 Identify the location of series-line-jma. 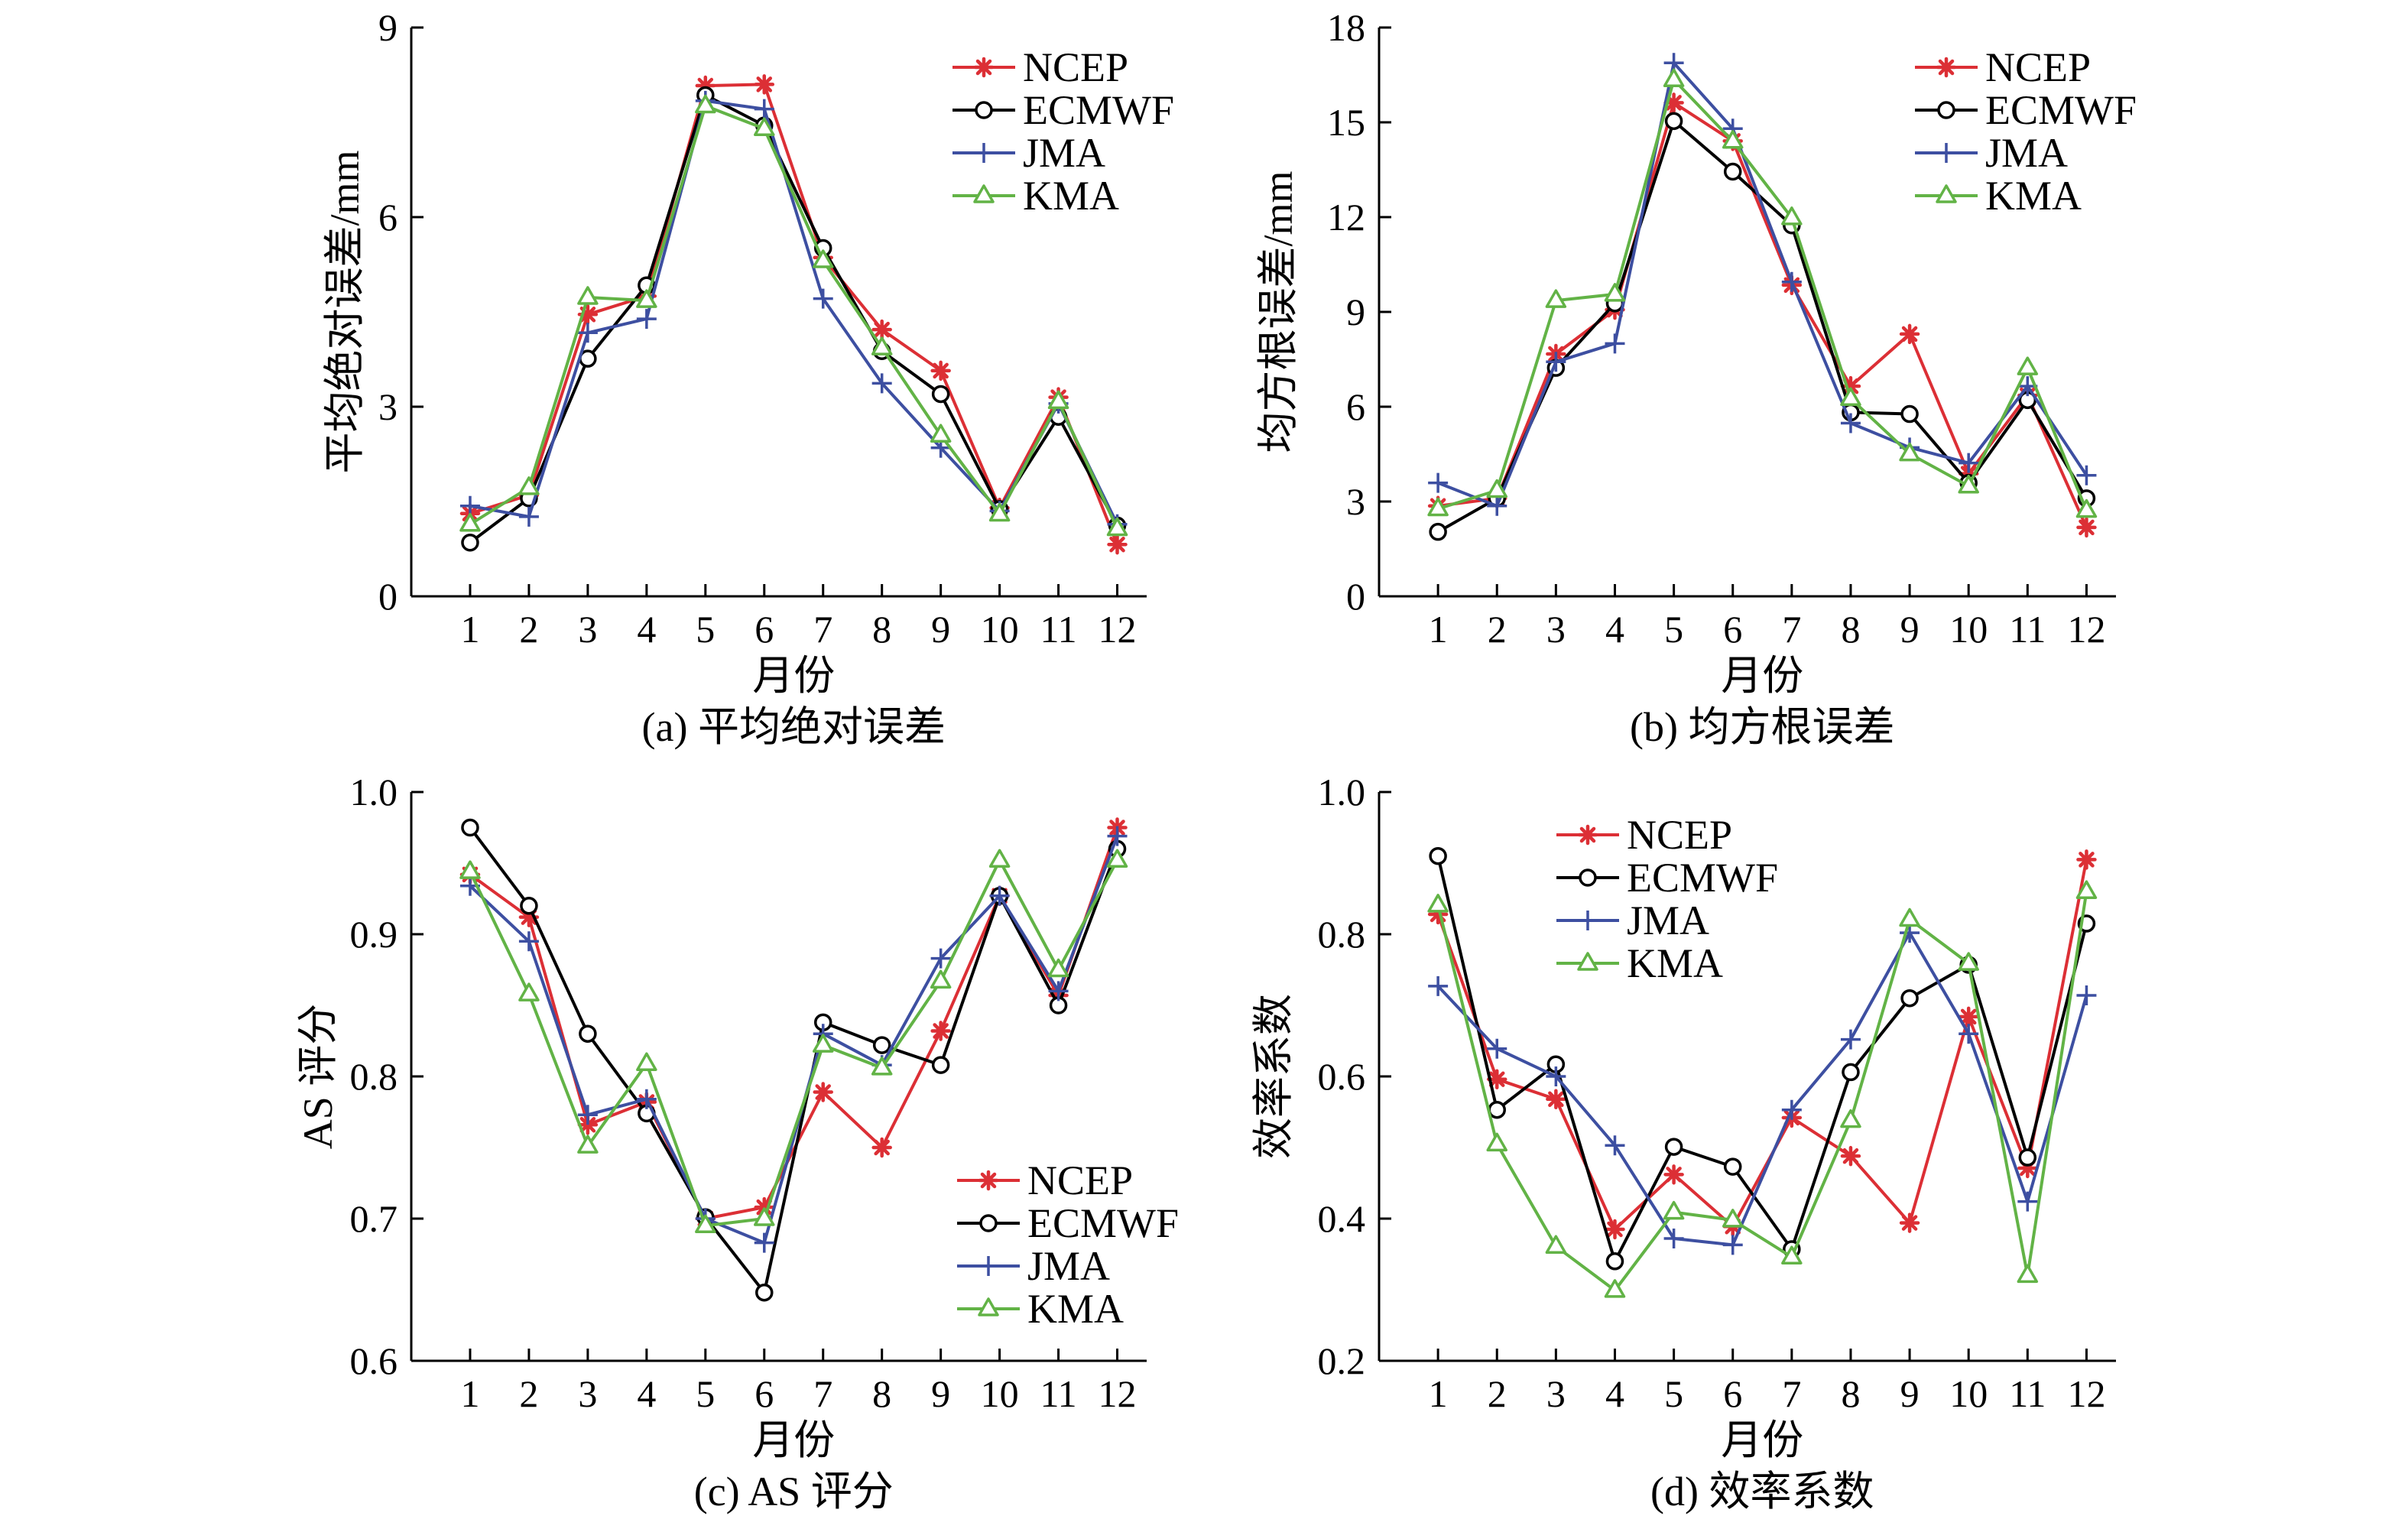
(1762, 1089).